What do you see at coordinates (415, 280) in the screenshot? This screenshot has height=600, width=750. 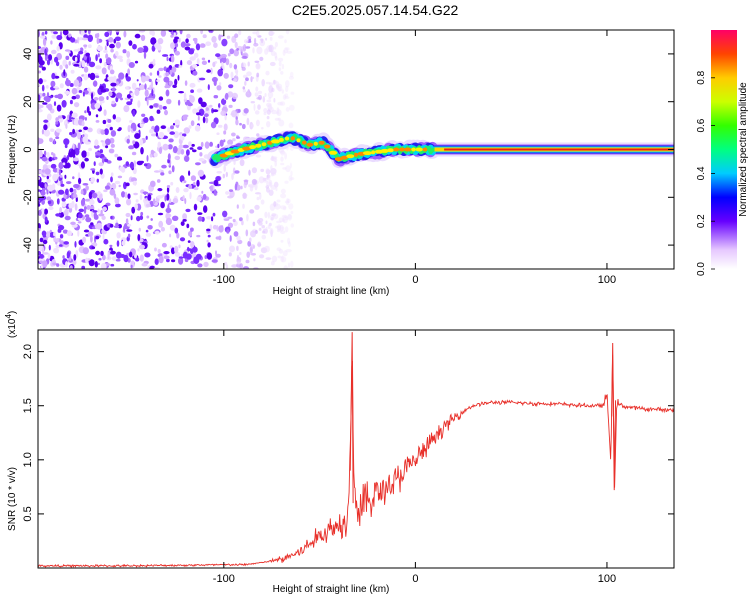 I see `x-tick-label: 0` at bounding box center [415, 280].